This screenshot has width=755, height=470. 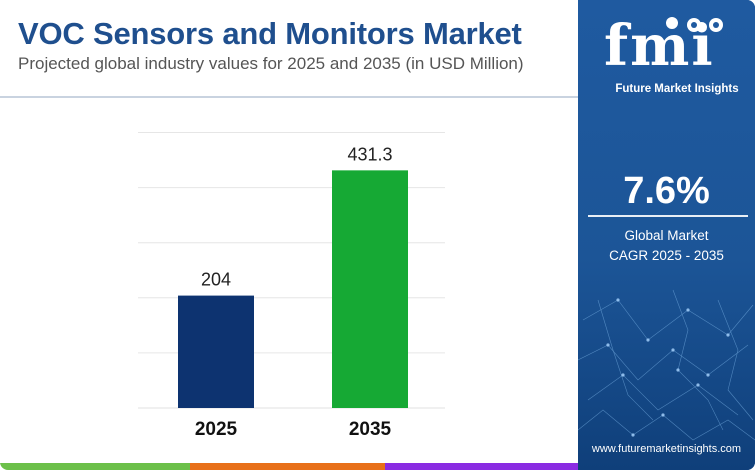 I want to click on logo-tagline: Future Market Insights, so click(x=677, y=89).